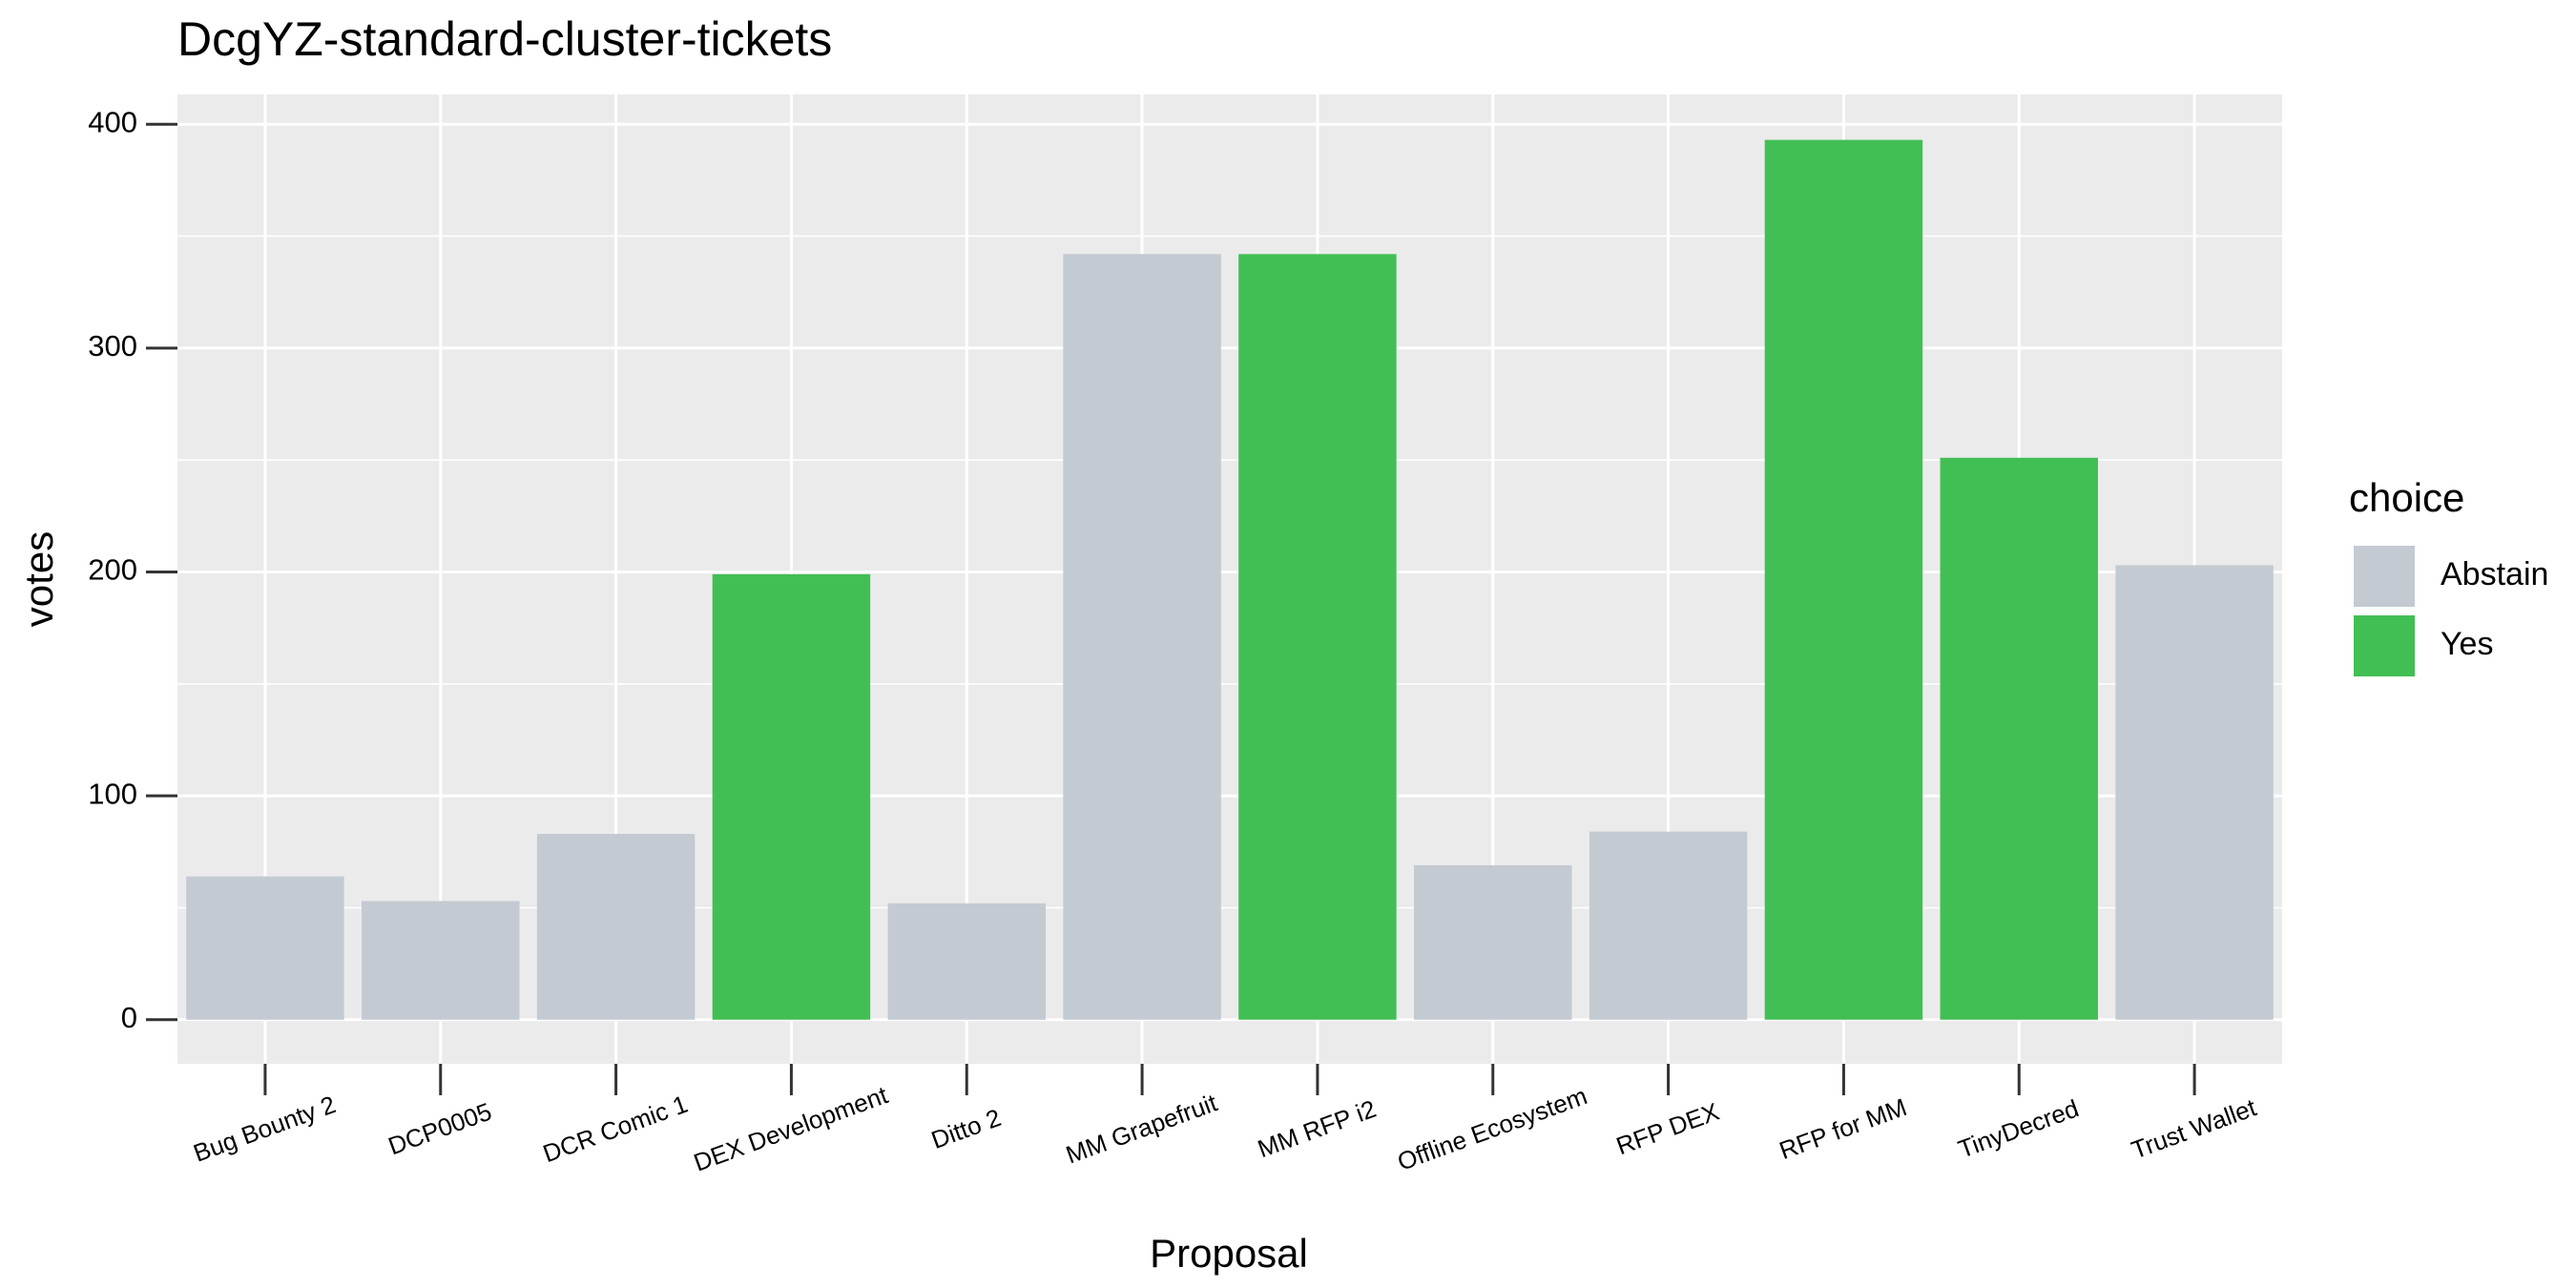 The image size is (2576, 1288). Describe the element at coordinates (615, 1129) in the screenshot. I see `x-tick-label: DCR Comic 1` at that location.